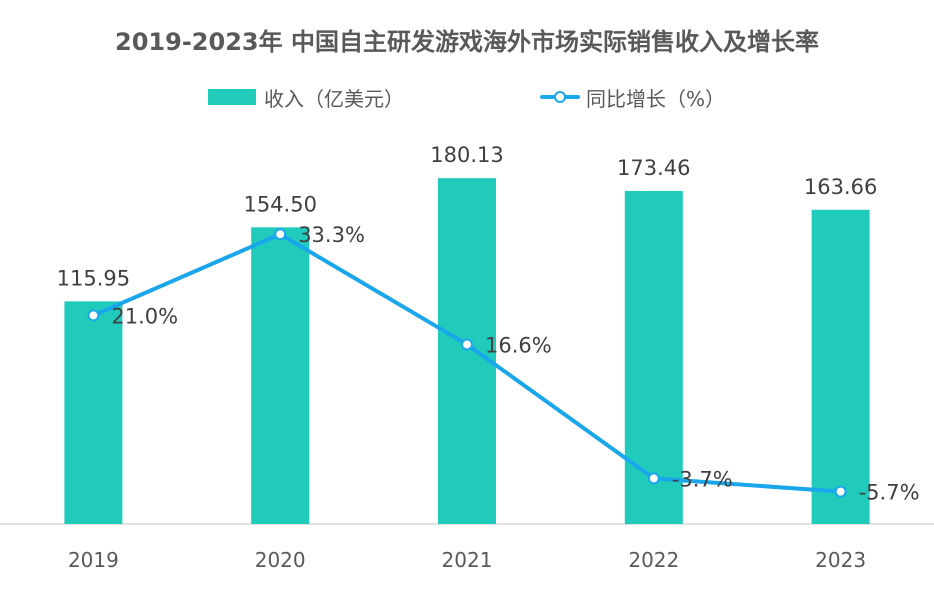  I want to click on point-growth-2022, so click(653, 478).